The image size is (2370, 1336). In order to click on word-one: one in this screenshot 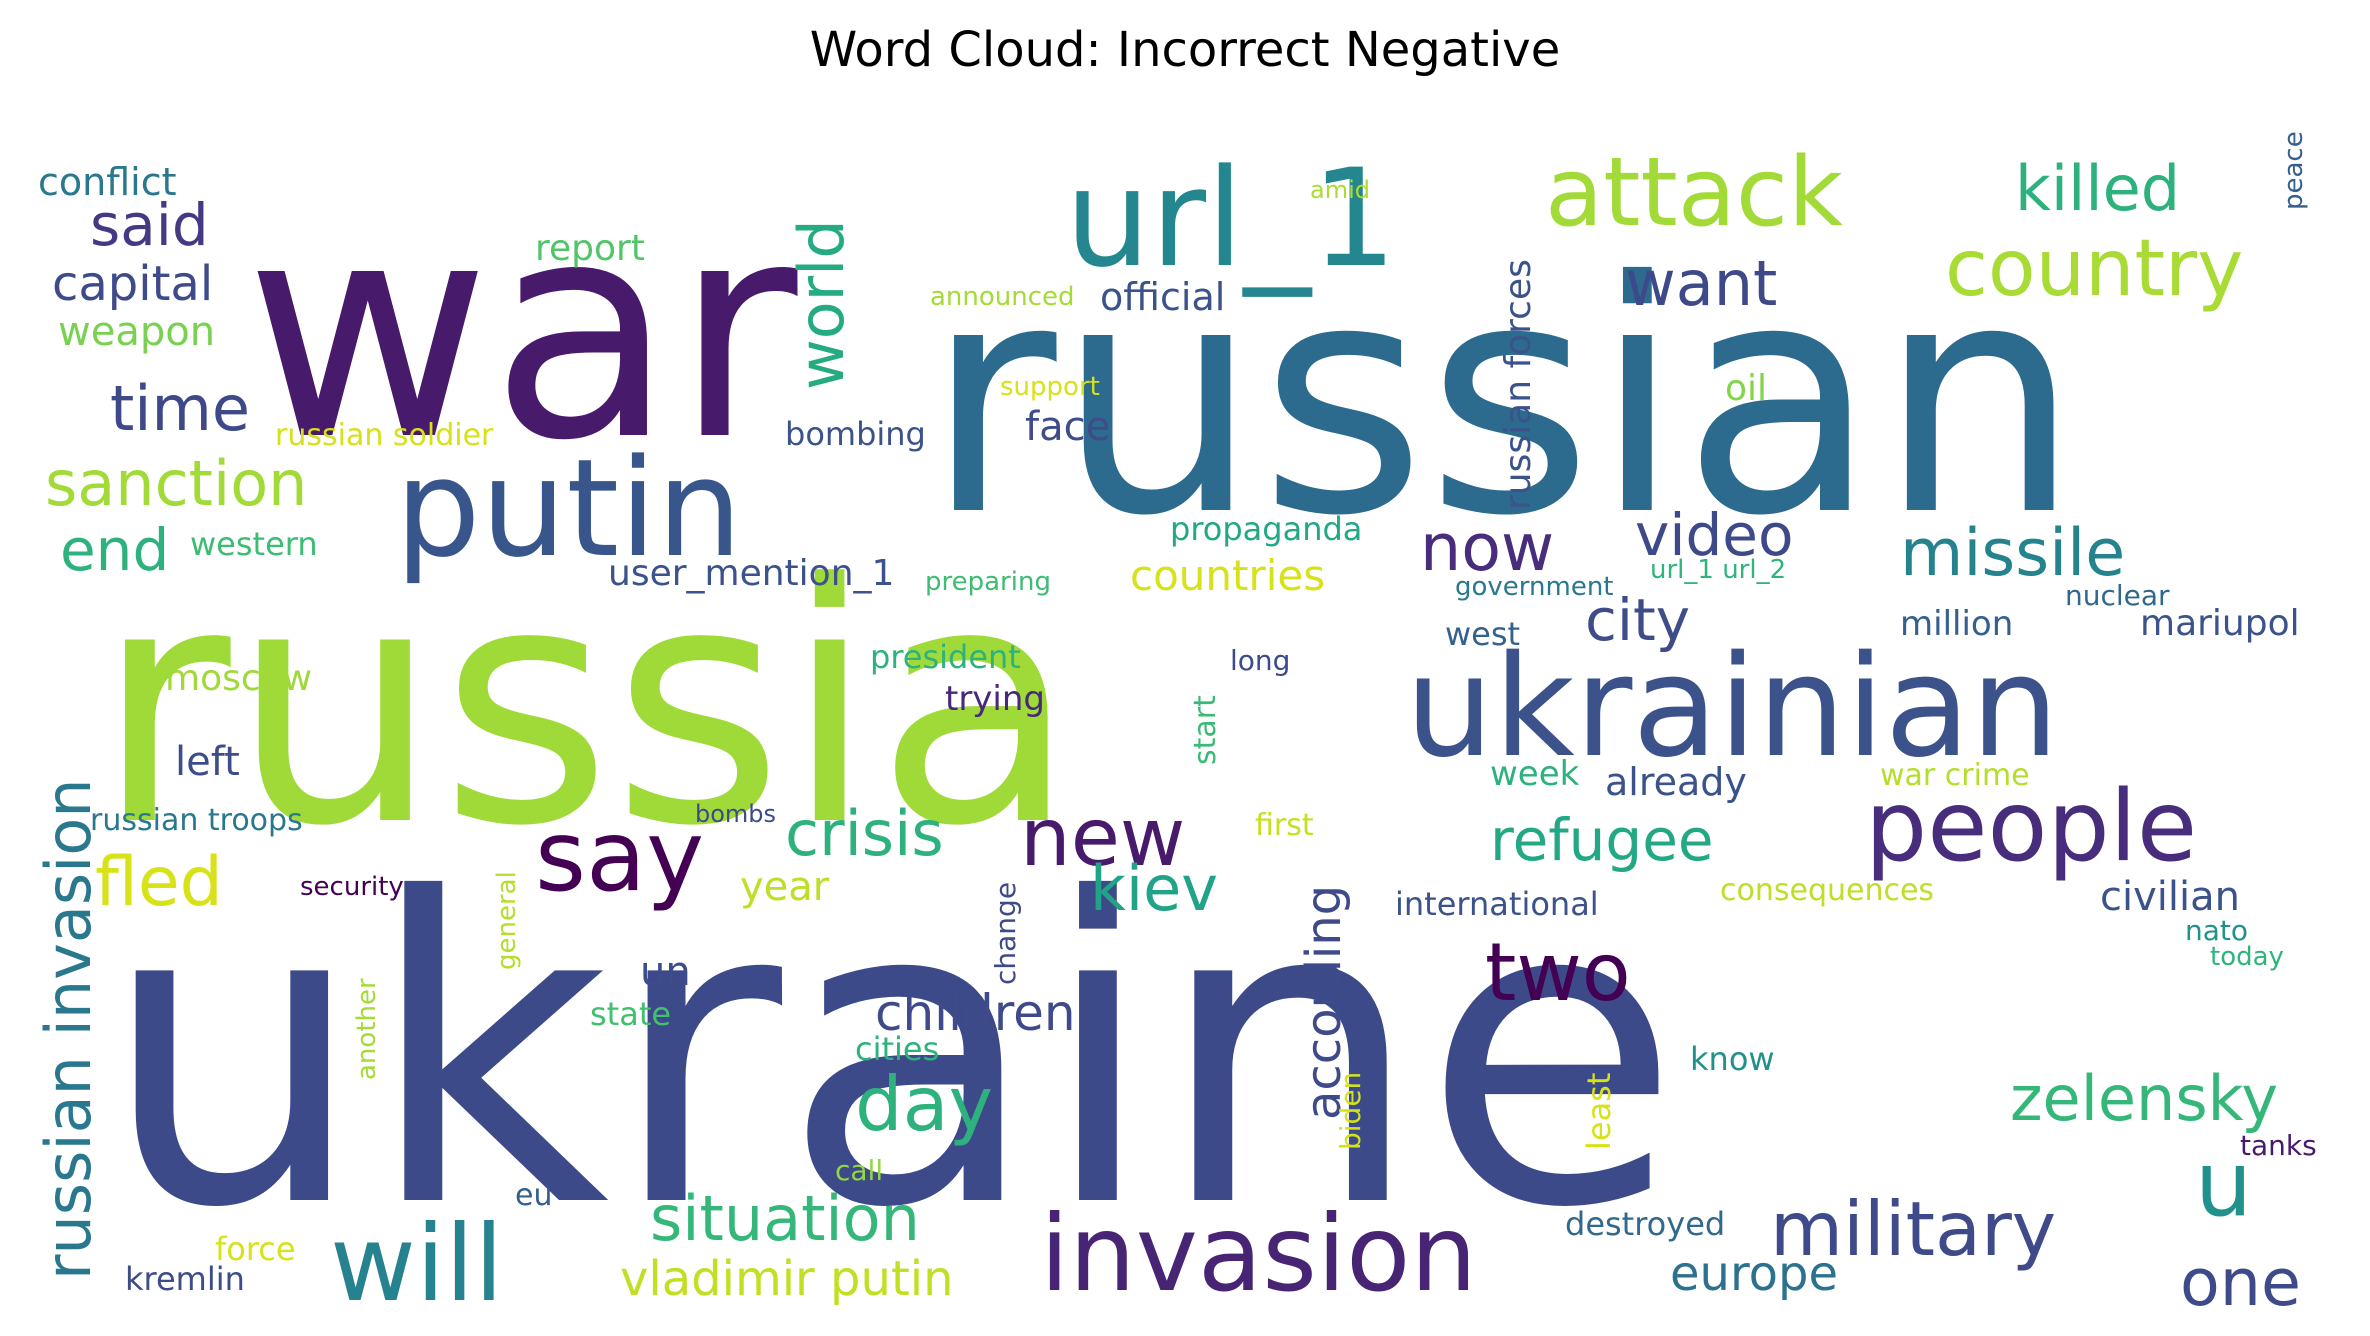, I will do `click(2240, 1283)`.